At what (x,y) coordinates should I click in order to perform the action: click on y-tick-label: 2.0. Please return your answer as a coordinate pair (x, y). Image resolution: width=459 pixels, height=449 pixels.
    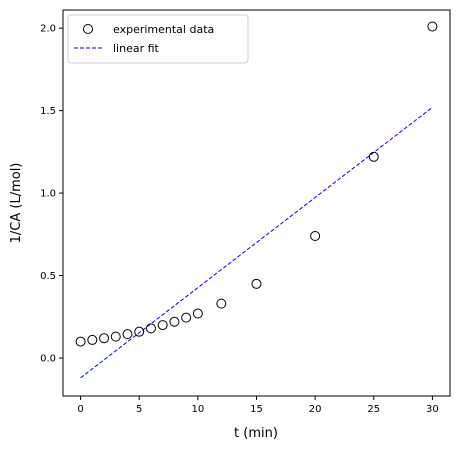
    Looking at the image, I should click on (48, 29).